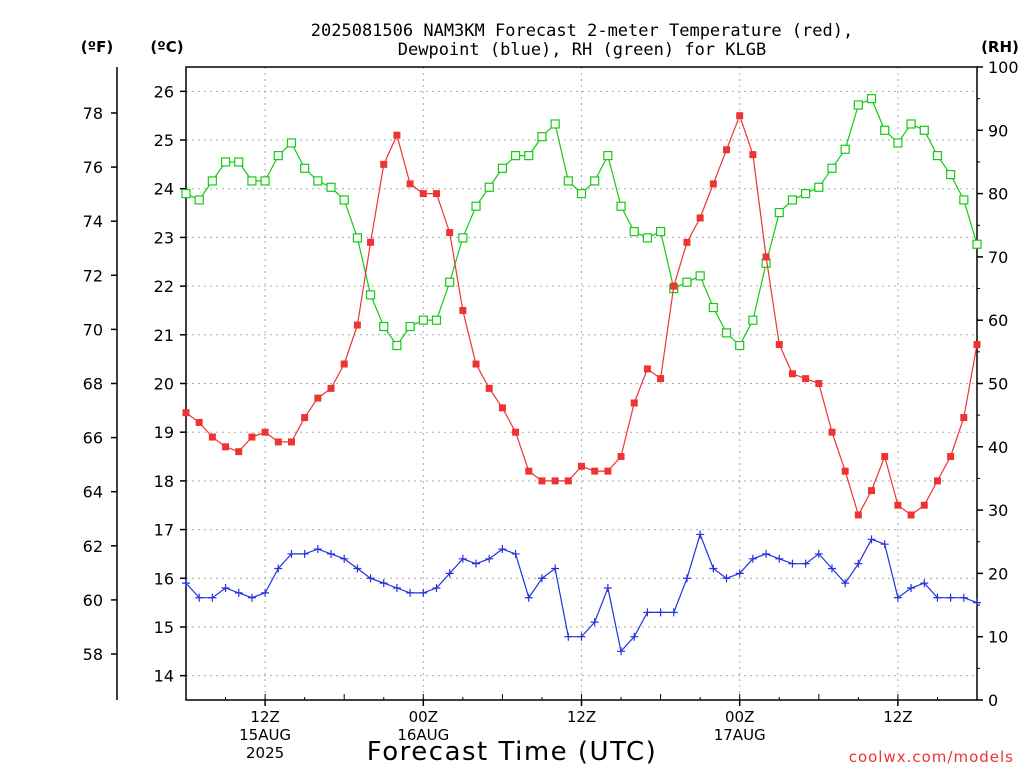  What do you see at coordinates (998, 447) in the screenshot?
I see `rh-tick-label: 40` at bounding box center [998, 447].